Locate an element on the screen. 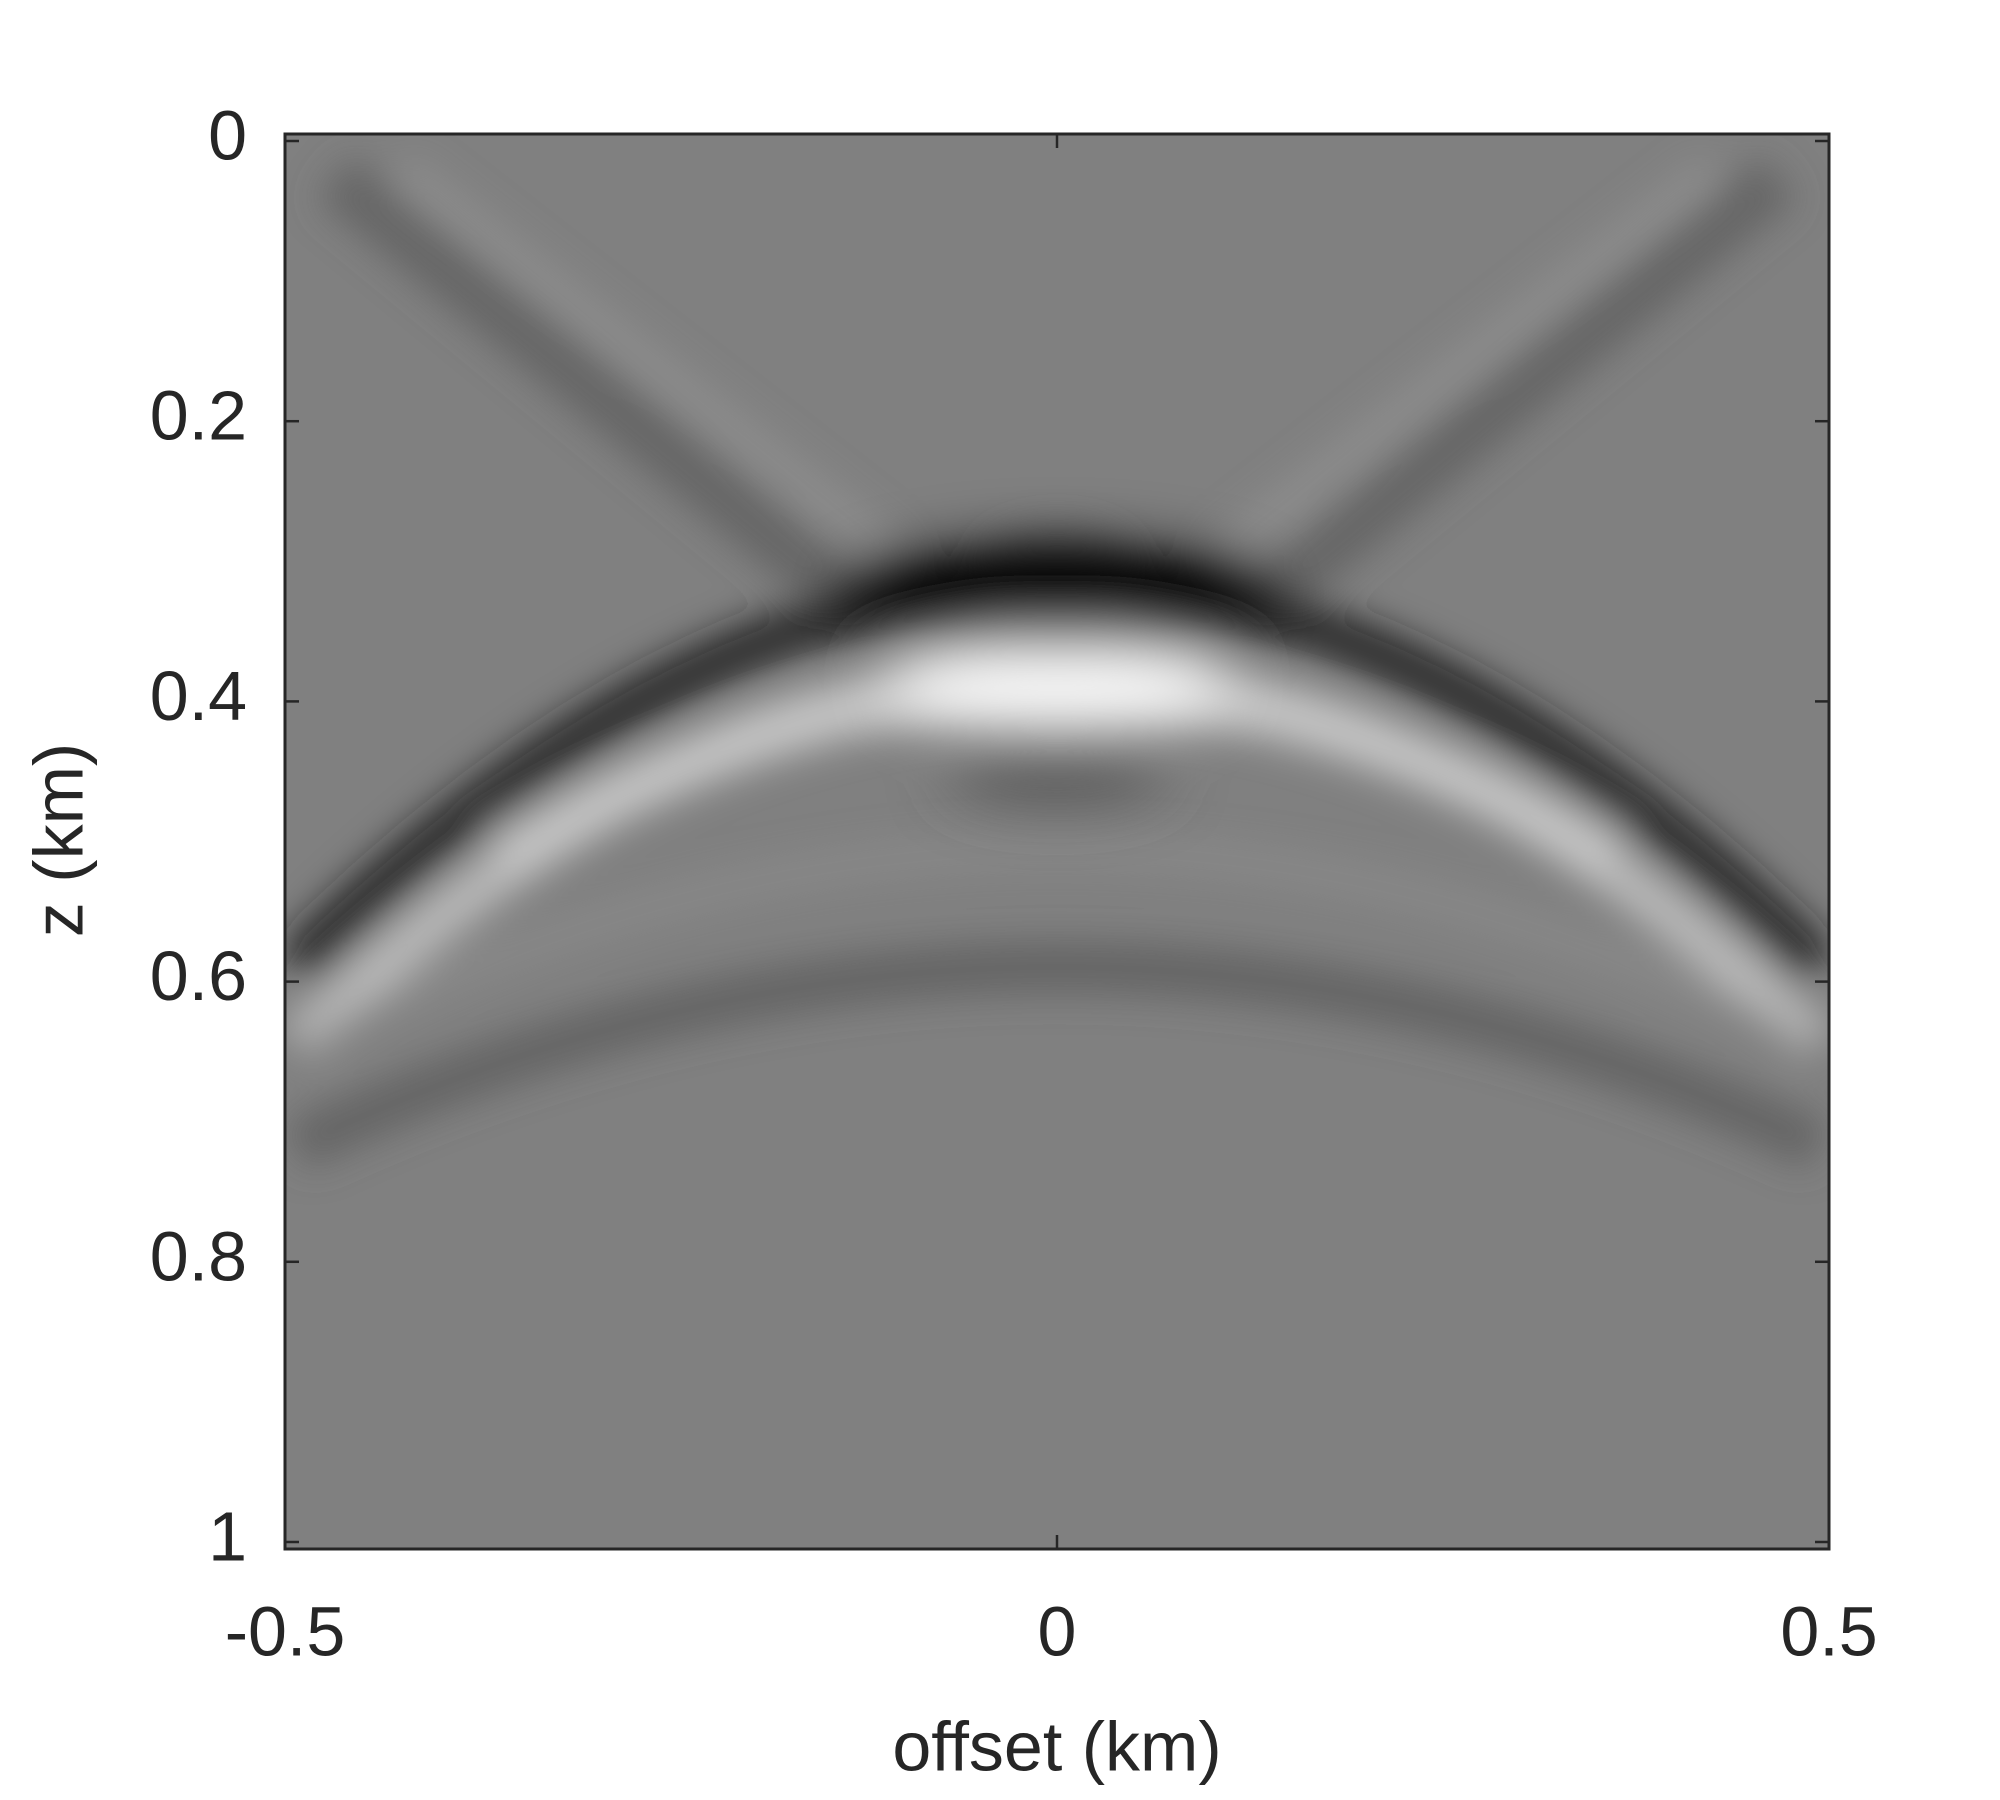 This screenshot has width=2000, height=1800. y-axis-label: z (km) is located at coordinates (58, 840).